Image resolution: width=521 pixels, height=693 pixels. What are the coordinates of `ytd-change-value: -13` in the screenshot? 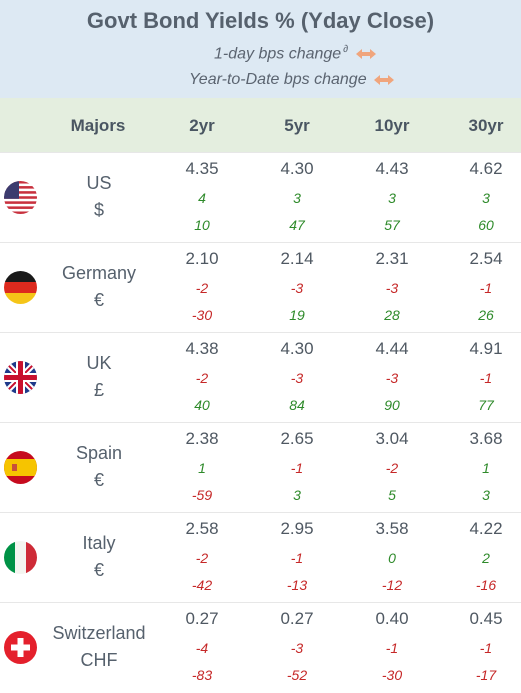 It's located at (297, 585).